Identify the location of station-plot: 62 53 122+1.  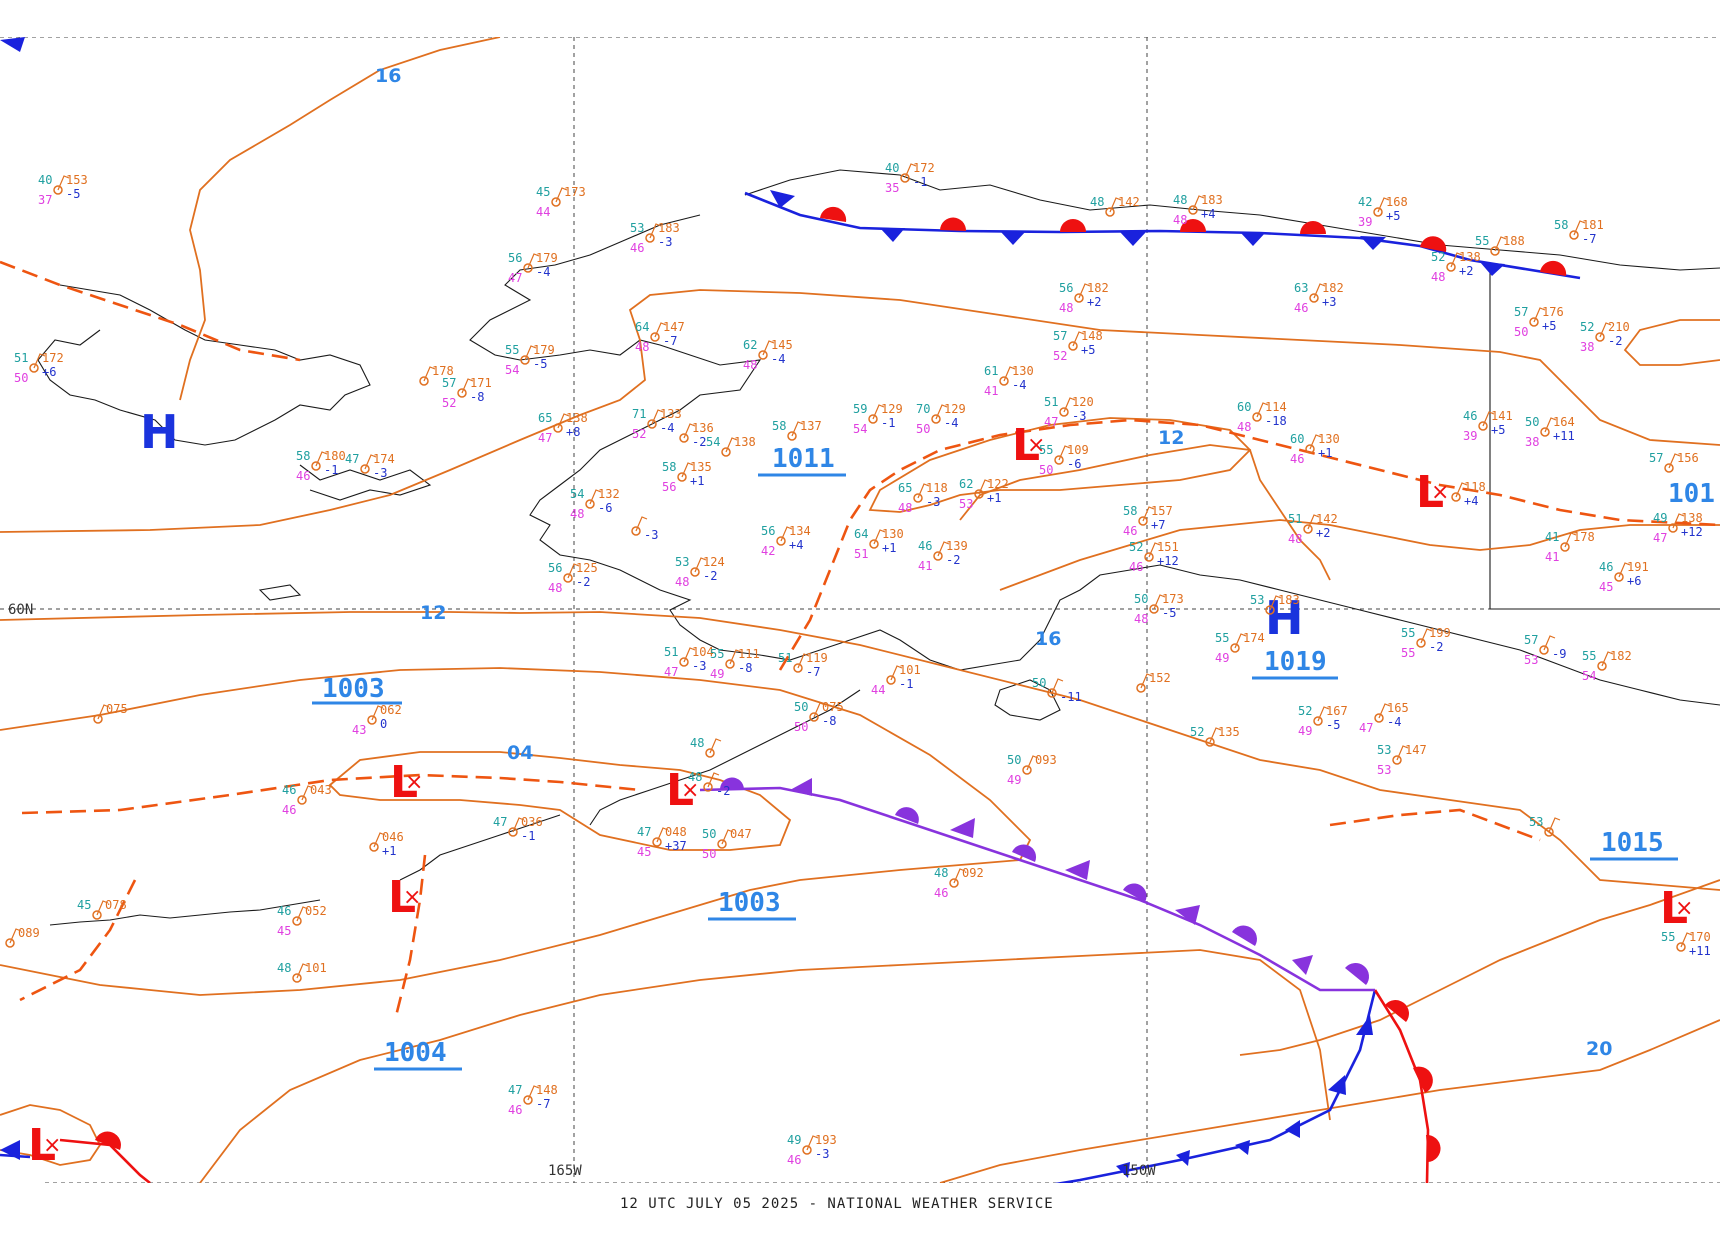
(984, 494).